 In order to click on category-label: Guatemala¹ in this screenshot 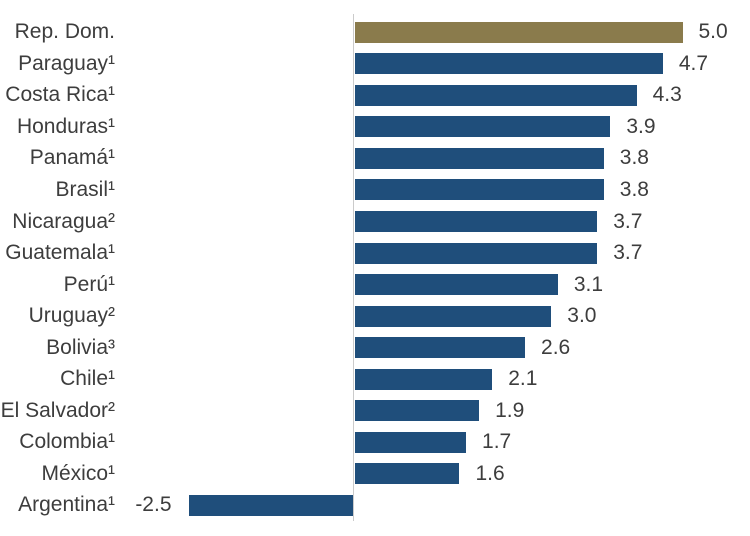, I will do `click(60, 253)`.